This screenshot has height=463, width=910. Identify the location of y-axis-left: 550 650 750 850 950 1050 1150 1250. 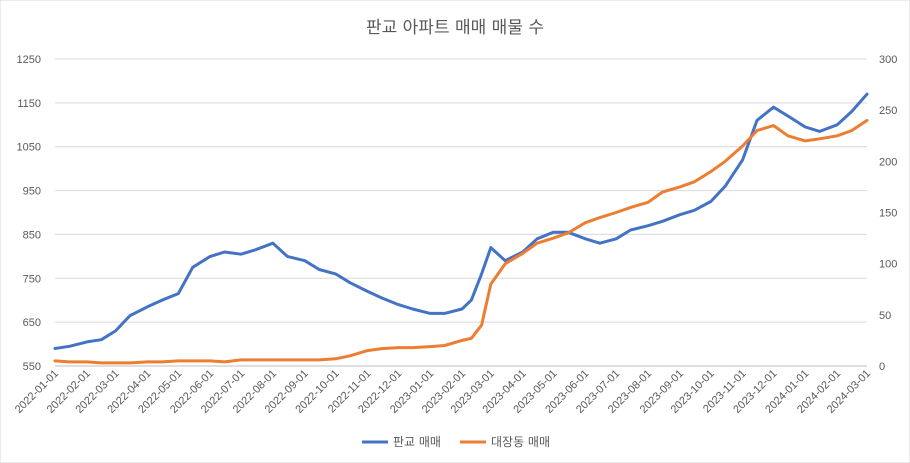
(29, 213).